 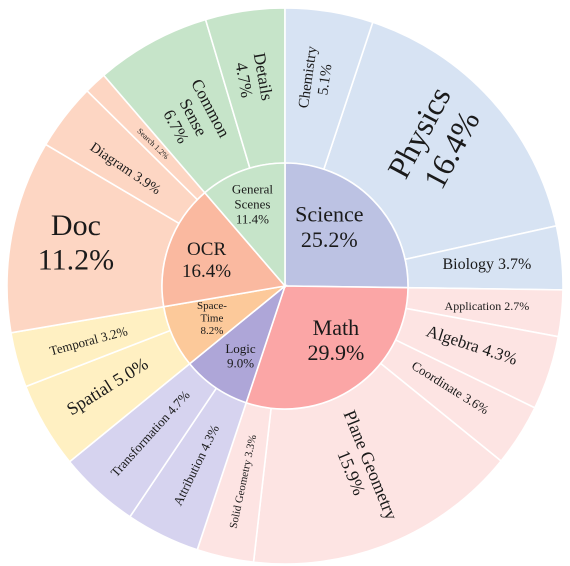 I want to click on outer-label-biology: Biology 3.7%, so click(x=486, y=263).